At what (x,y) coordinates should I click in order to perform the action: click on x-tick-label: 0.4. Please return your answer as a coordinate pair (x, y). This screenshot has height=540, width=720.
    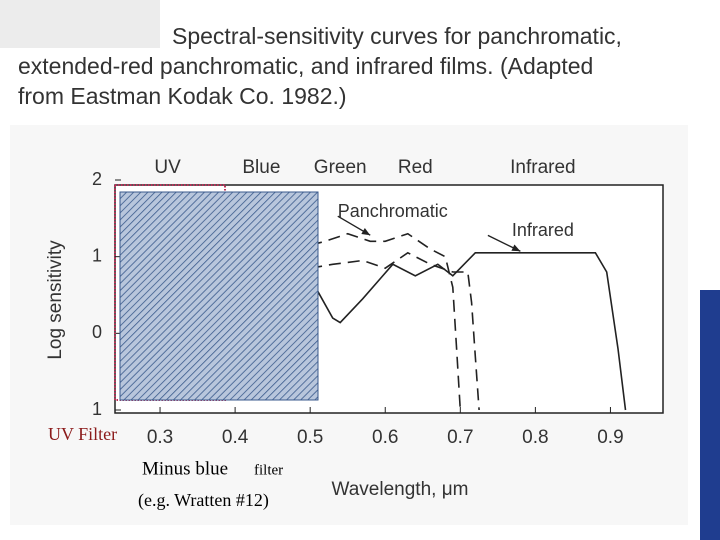
    Looking at the image, I should click on (235, 437).